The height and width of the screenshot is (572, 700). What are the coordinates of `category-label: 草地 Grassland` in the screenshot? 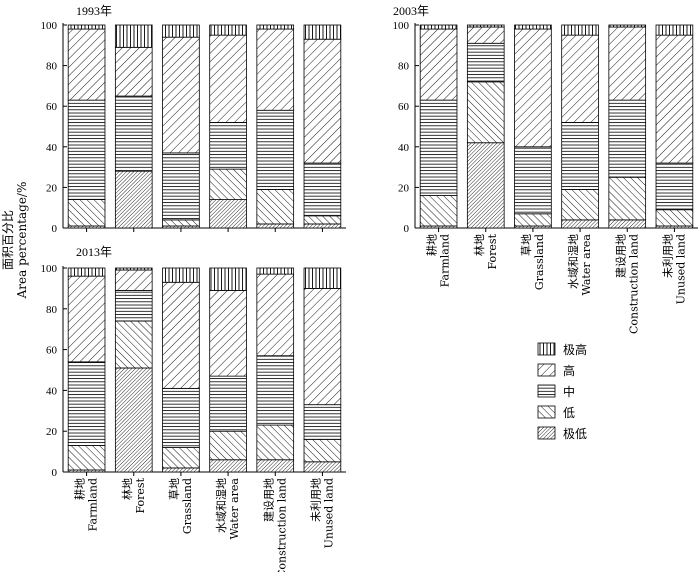 It's located at (533, 262).